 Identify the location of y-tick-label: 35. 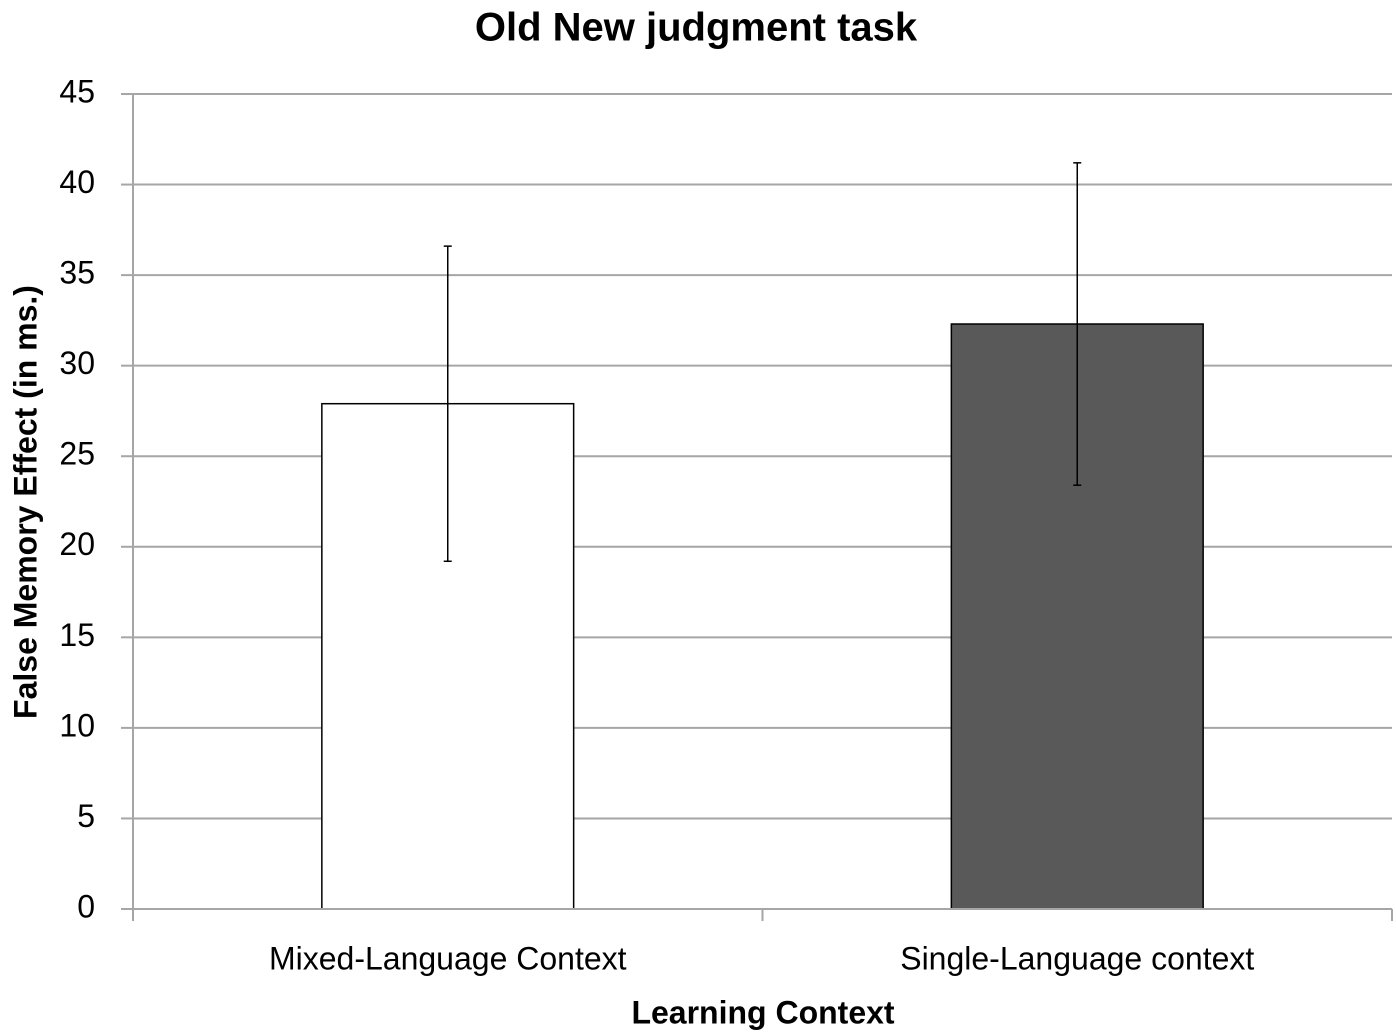
(77, 273).